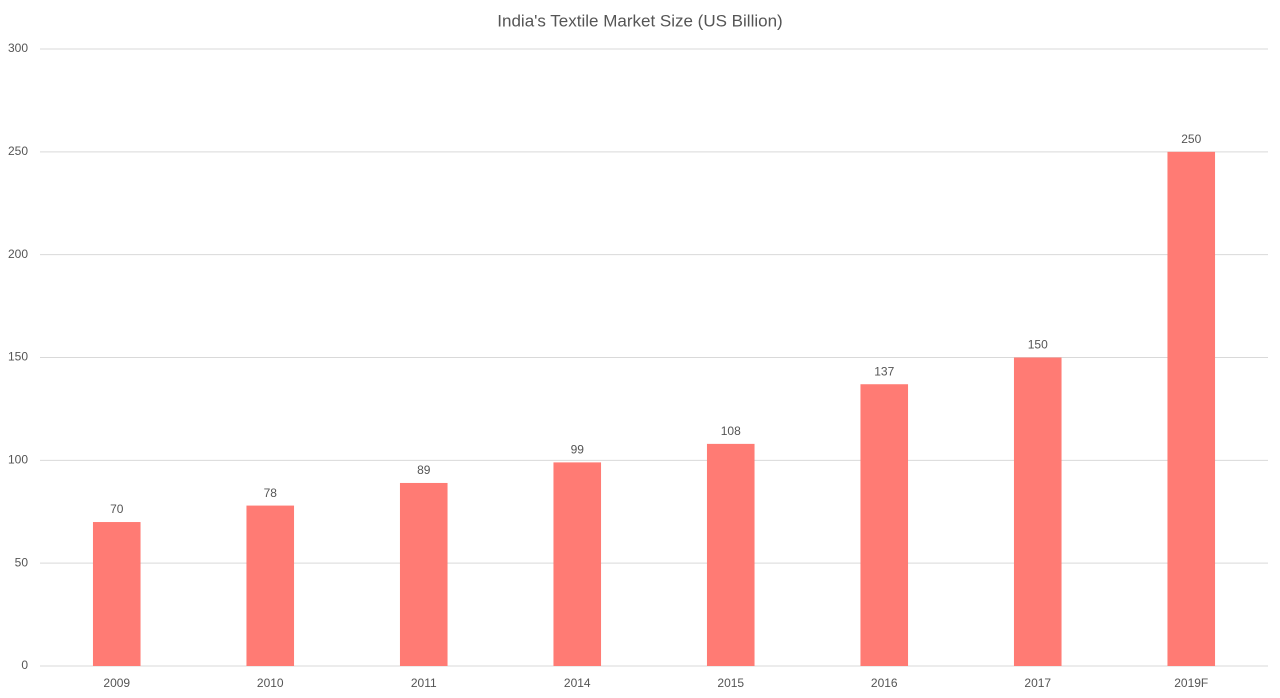  I want to click on chart-title: India's Textile Market Size (US Billion), so click(639, 20).